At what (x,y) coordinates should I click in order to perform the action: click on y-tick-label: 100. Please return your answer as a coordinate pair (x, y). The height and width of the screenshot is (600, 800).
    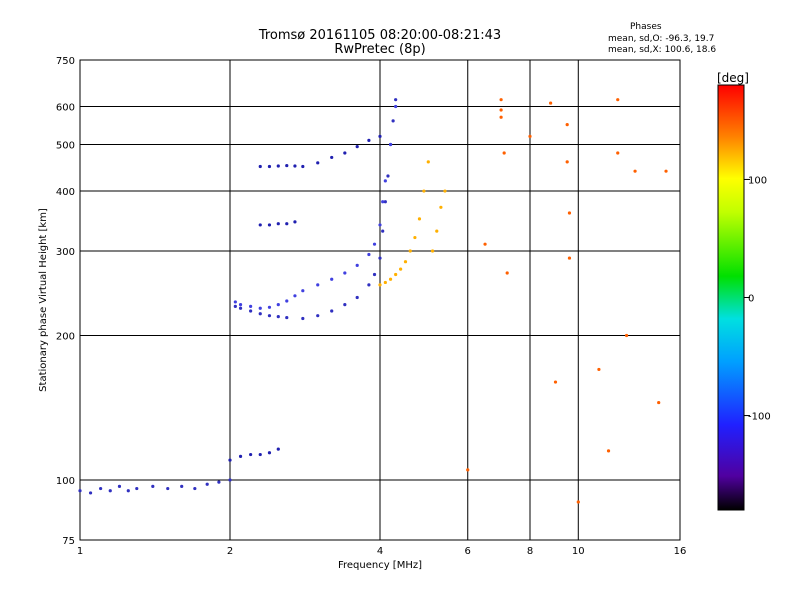
    Looking at the image, I should click on (65, 481).